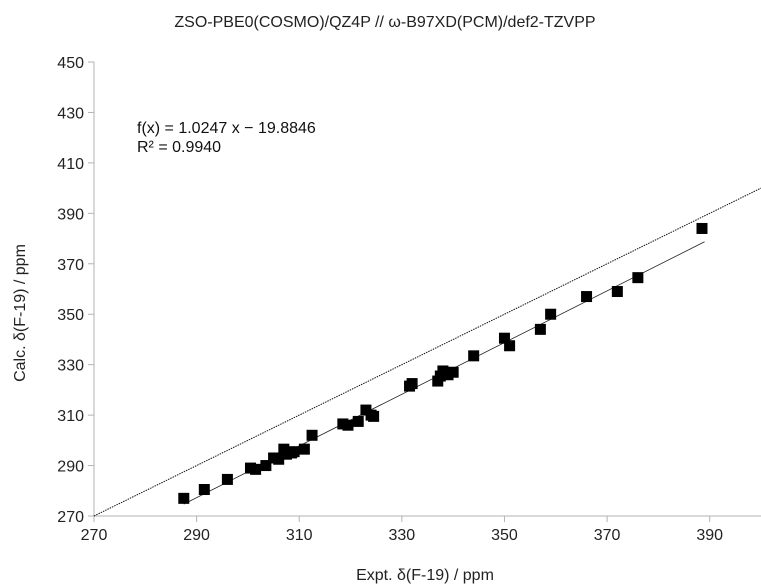 The image size is (761, 588). What do you see at coordinates (70, 467) in the screenshot?
I see `y-tick-label: 290` at bounding box center [70, 467].